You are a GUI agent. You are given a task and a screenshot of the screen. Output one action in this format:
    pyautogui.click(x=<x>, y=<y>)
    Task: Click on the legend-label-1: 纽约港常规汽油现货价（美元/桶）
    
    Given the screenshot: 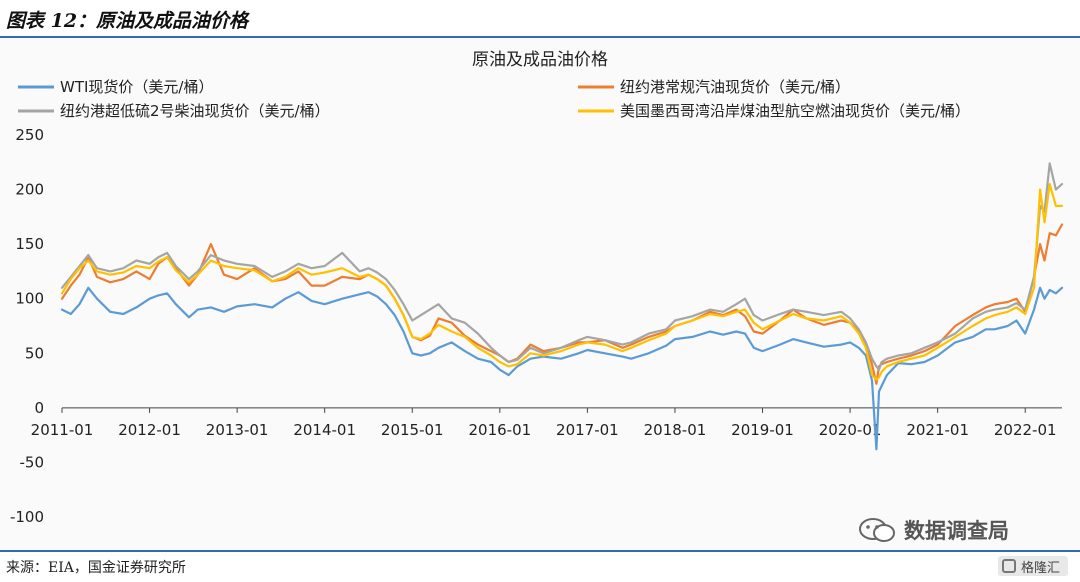 What is the action you would take?
    pyautogui.click(x=735, y=87)
    